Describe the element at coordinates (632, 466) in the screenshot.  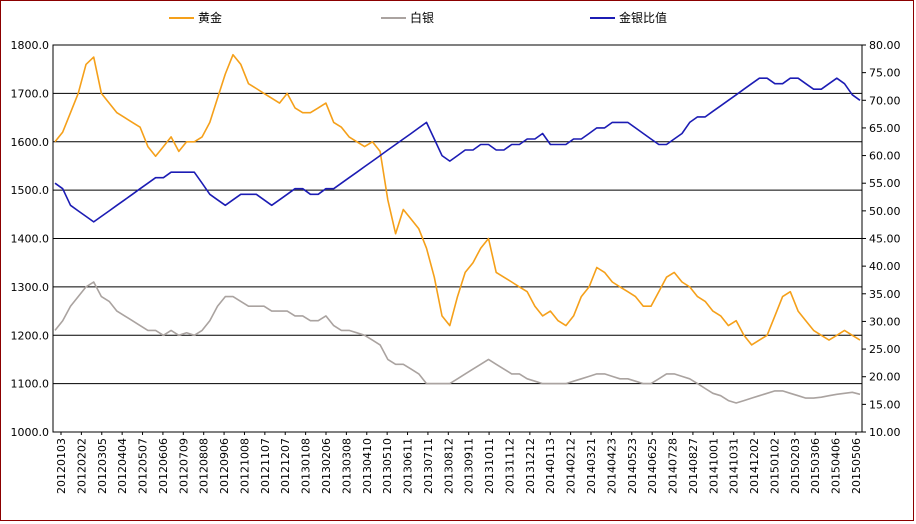
I see `x-tick-label: 20140523` at that location.